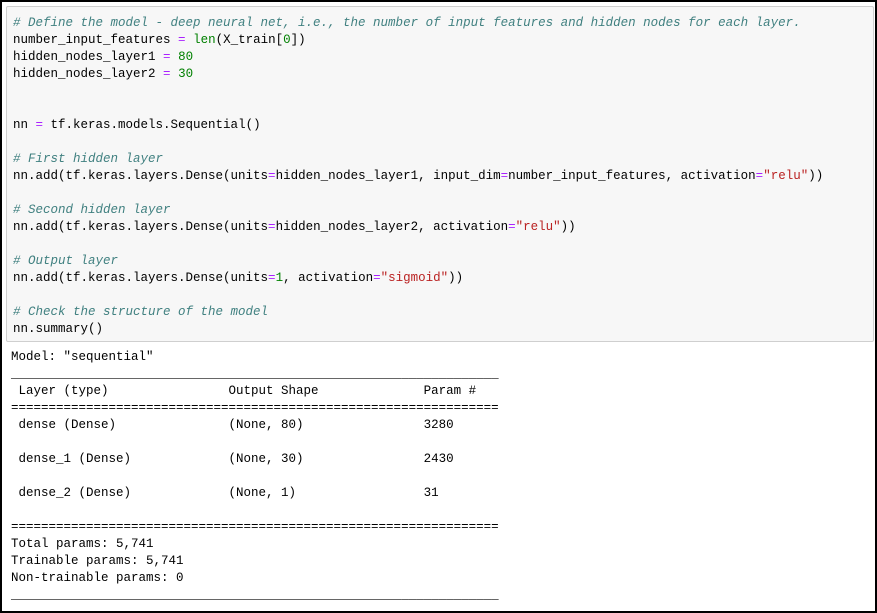 This screenshot has width=877, height=613. What do you see at coordinates (255, 493) in the screenshot?
I see `output-line: dense_2 (Dense) (None, 1) 31` at bounding box center [255, 493].